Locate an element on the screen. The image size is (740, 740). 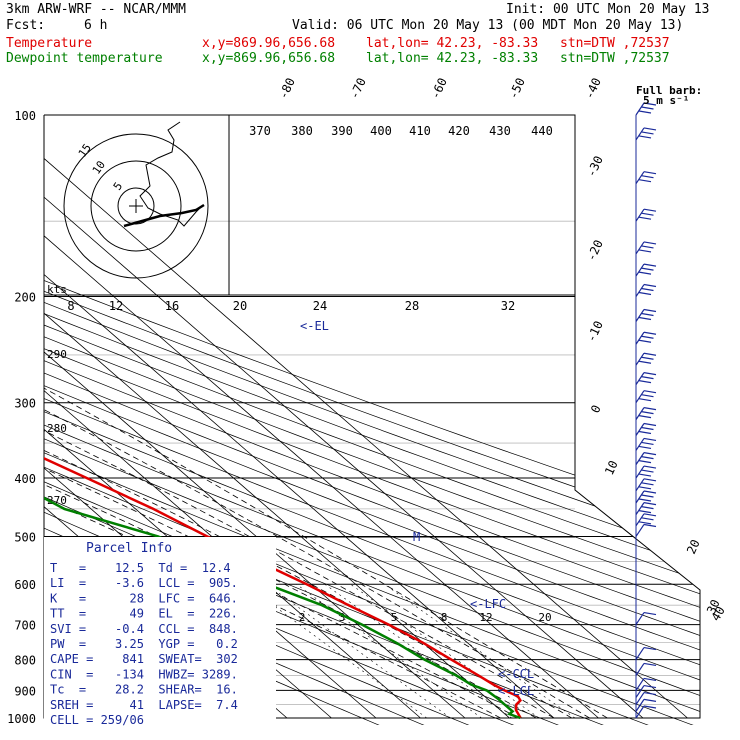
full-barb-value: 5 m s⁻¹ is located at coordinates (666, 100).